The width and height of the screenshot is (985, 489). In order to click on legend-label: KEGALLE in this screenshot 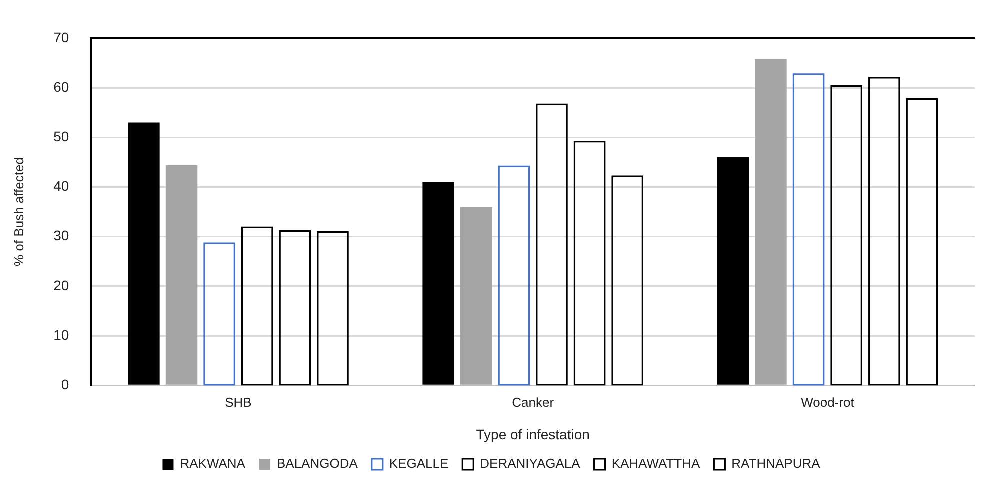, I will do `click(419, 464)`.